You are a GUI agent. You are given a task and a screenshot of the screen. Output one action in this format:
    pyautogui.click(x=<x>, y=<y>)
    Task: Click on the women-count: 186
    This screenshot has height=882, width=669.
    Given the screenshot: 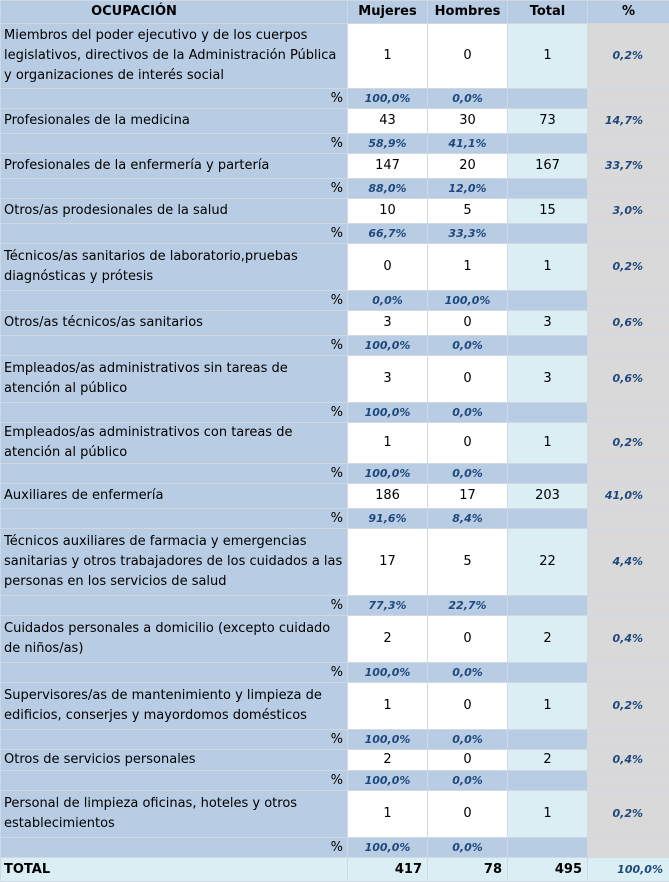 What is the action you would take?
    pyautogui.click(x=388, y=496)
    